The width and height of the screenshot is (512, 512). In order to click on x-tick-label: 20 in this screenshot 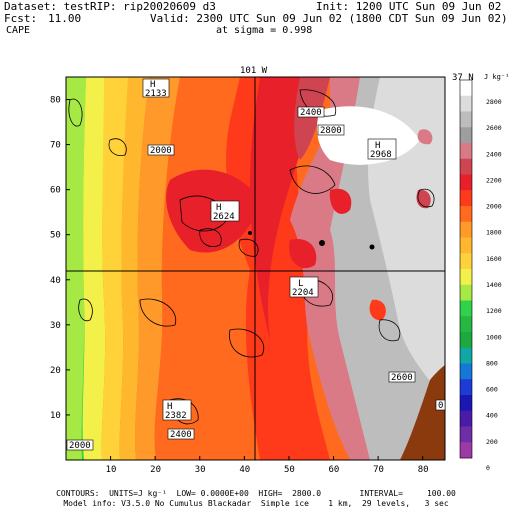, I will do `click(155, 470)`.